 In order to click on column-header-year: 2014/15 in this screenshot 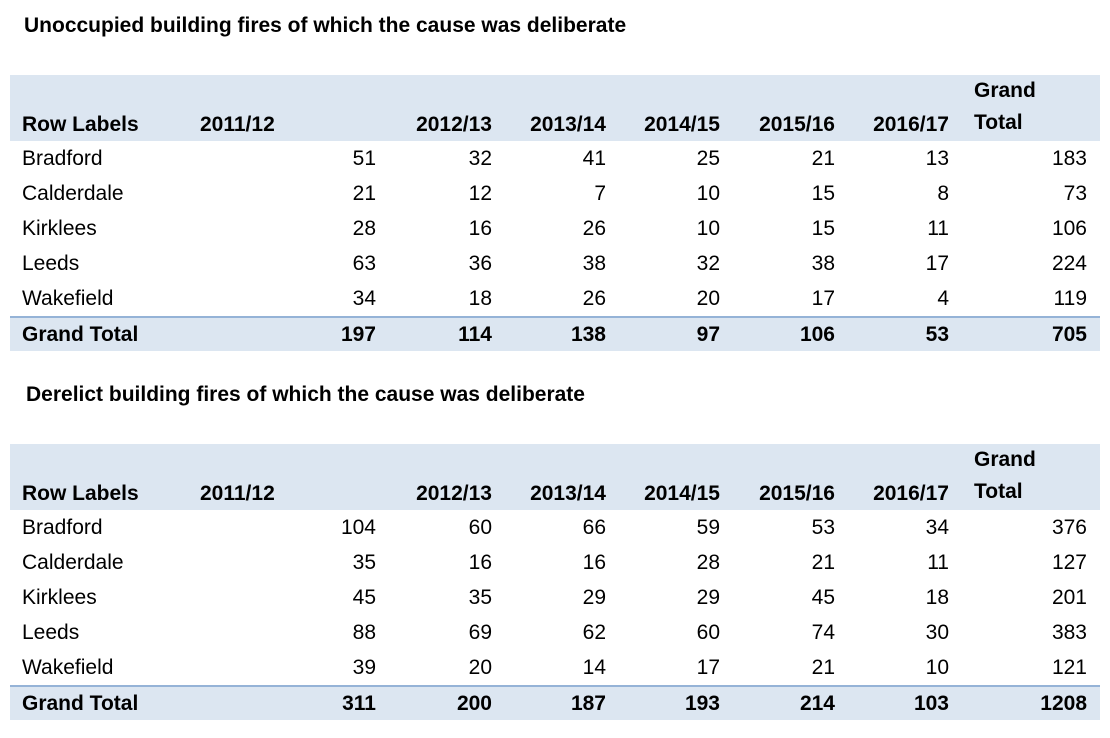, I will do `click(682, 493)`.